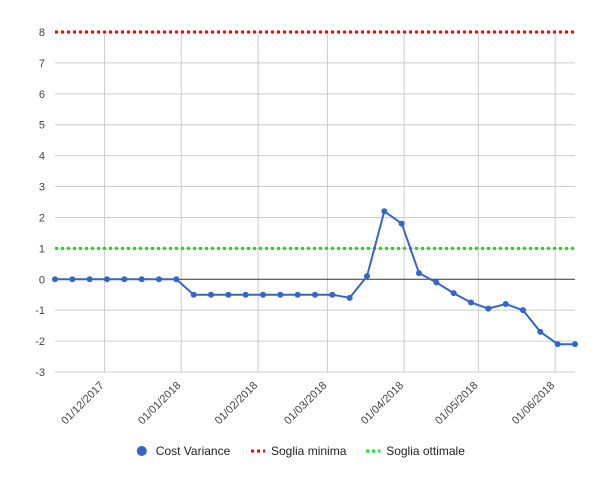 The image size is (600, 491). I want to click on x-tick-label: 01/05/2018, so click(456, 403).